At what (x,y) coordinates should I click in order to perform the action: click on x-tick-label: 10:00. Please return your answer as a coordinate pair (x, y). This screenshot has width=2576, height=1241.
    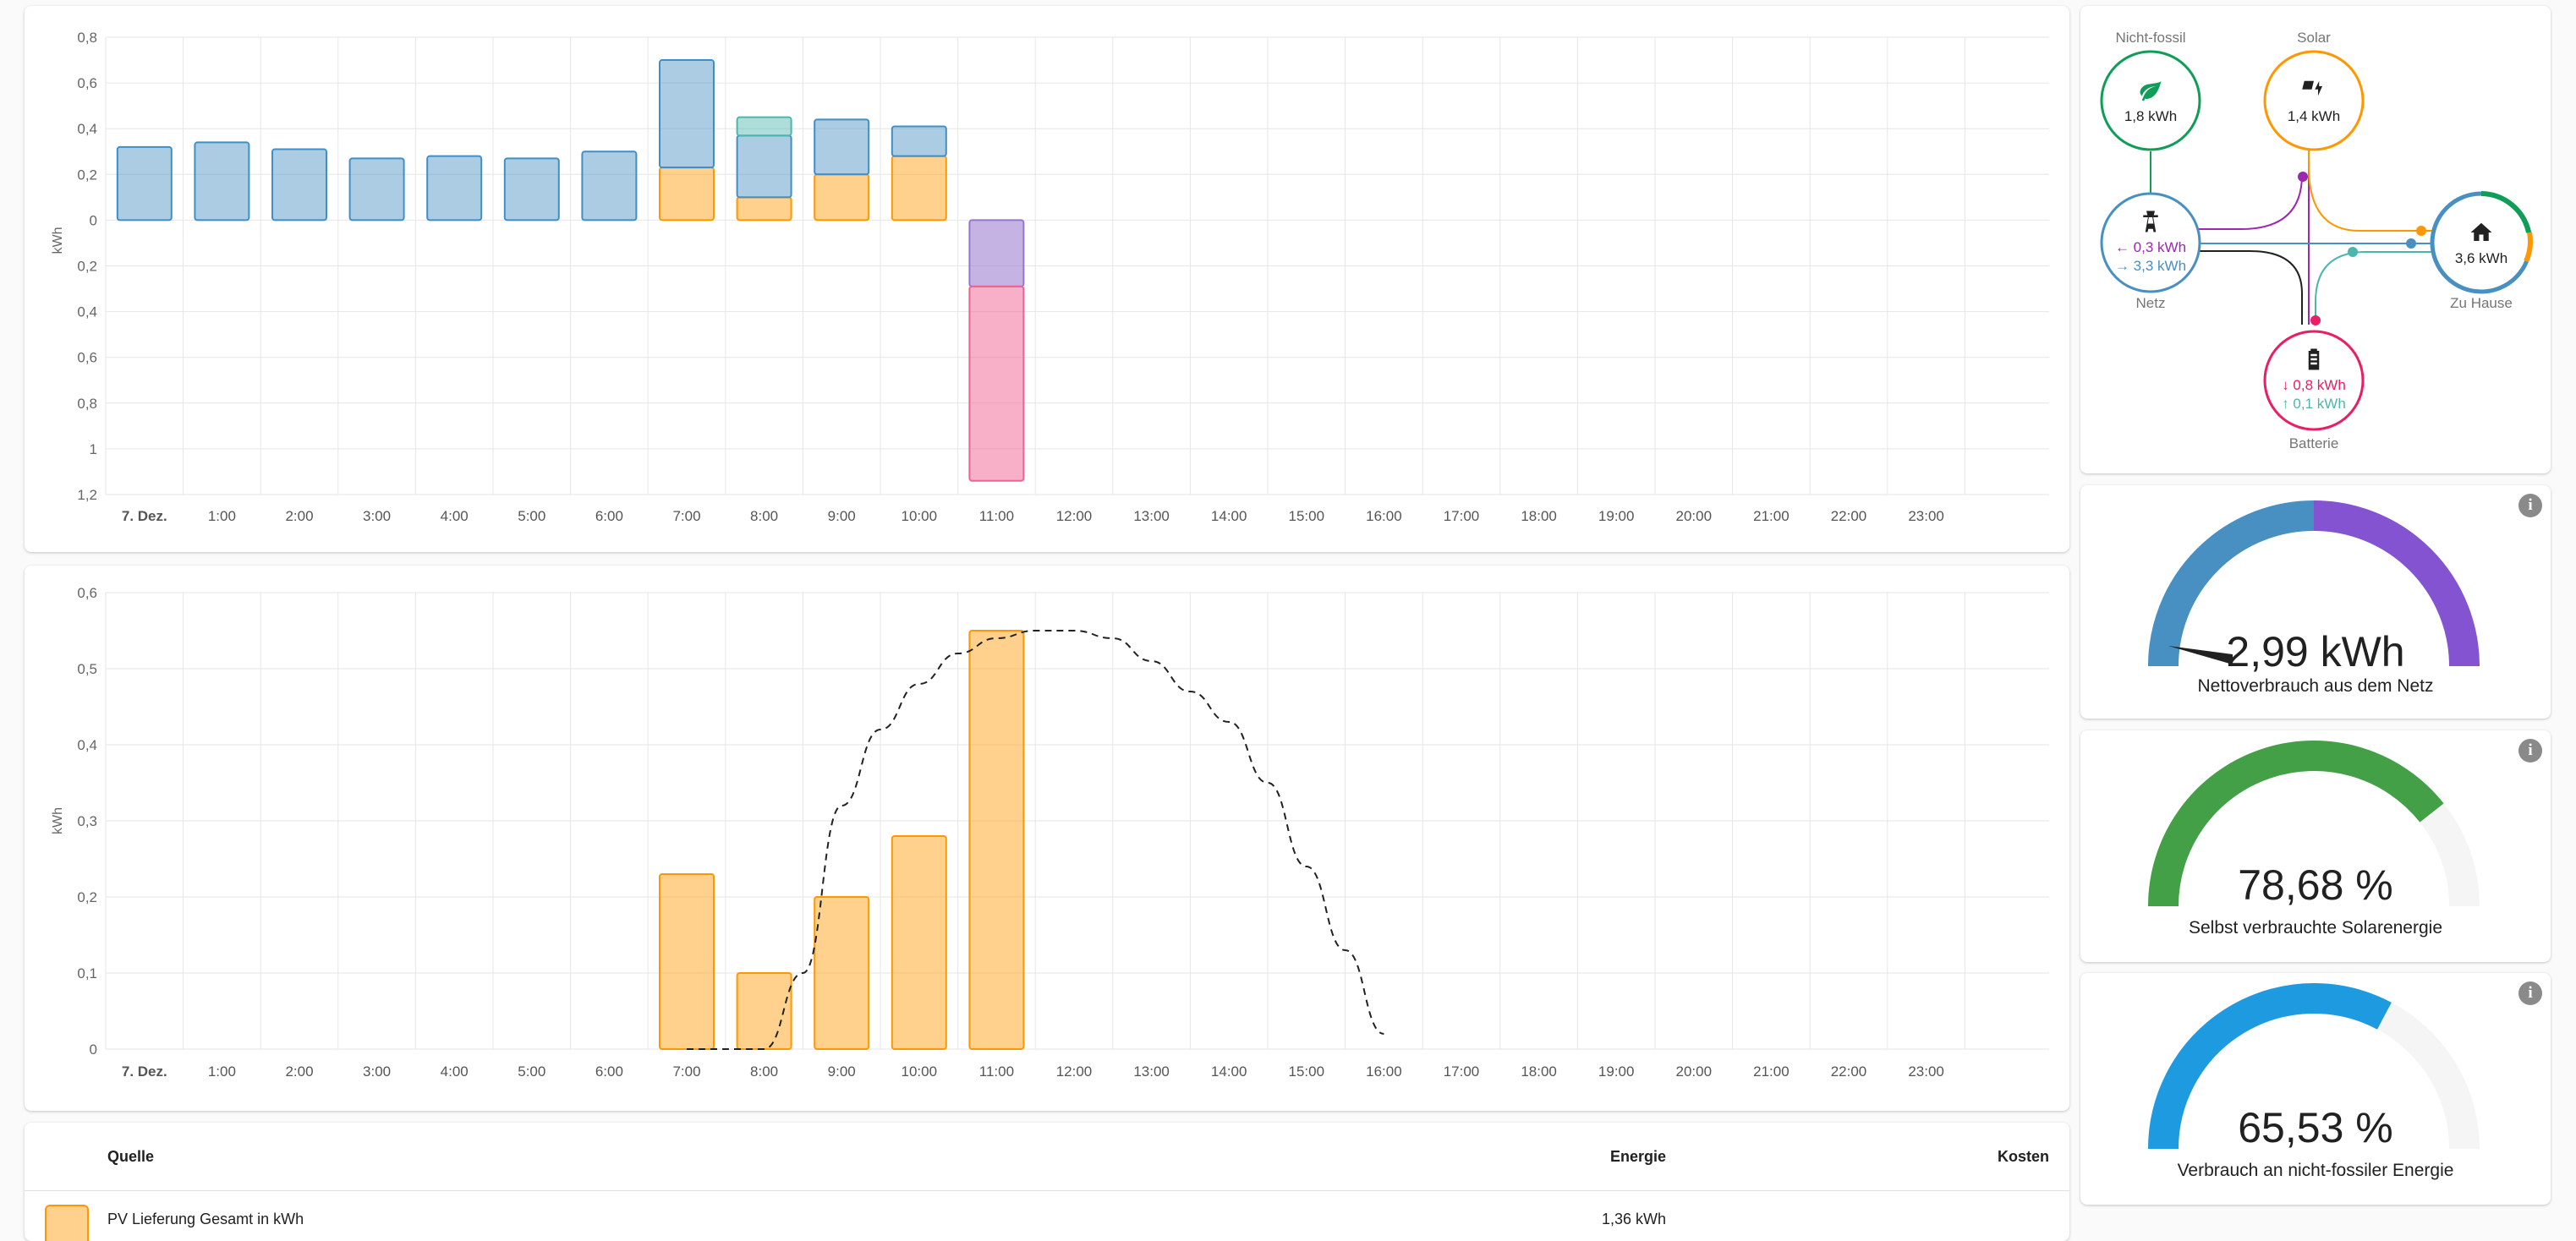
    Looking at the image, I should click on (920, 1071).